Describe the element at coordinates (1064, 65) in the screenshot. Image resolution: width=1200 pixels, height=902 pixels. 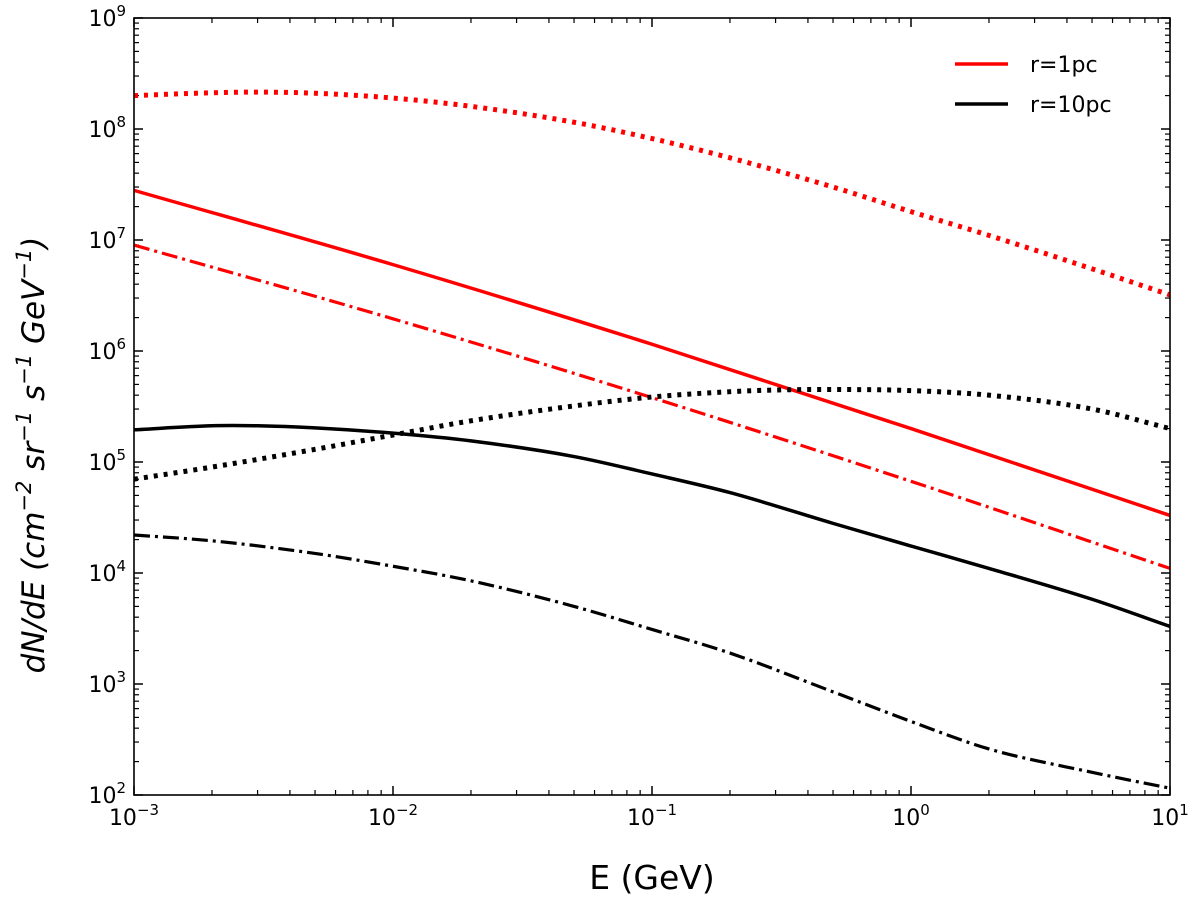
I see `legend-label-r1pc: r=1pc` at that location.